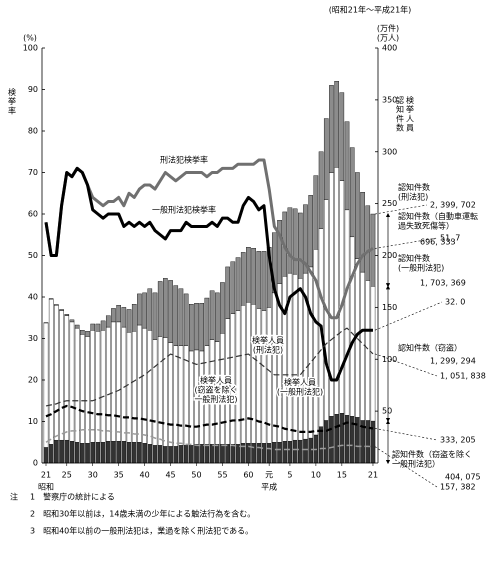 This screenshot has height=563, width=500. Describe the element at coordinates (269, 475) in the screenshot. I see `x-tick-label: 元` at that location.